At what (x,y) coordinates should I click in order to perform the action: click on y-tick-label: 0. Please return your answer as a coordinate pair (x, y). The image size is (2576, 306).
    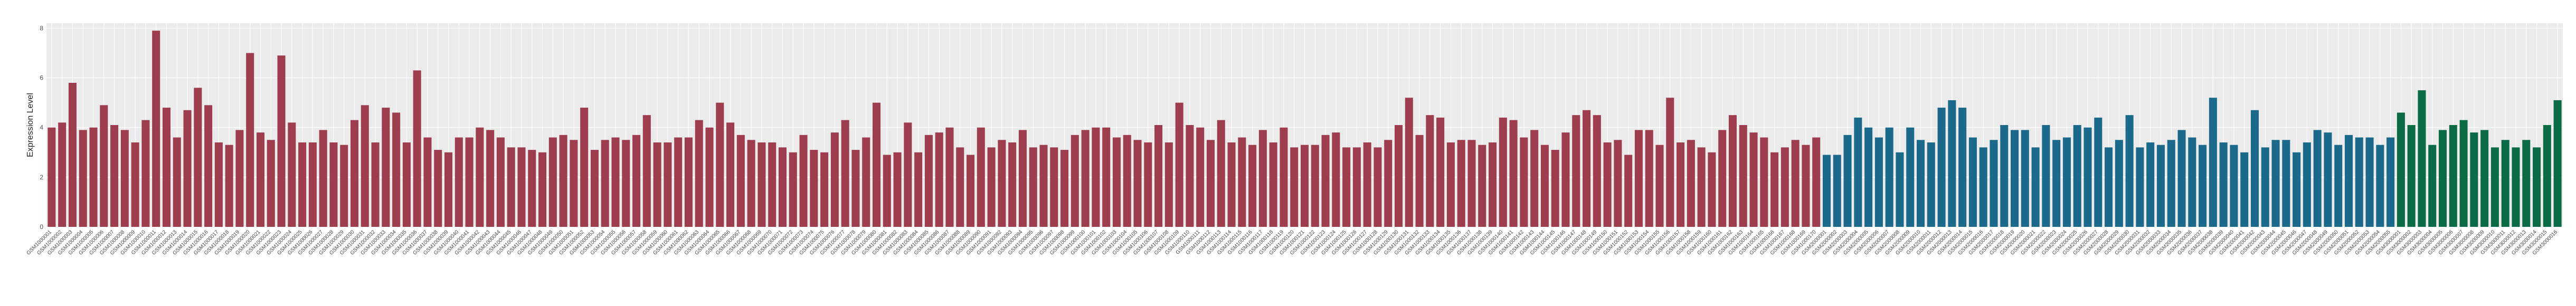
    Looking at the image, I should click on (41, 227).